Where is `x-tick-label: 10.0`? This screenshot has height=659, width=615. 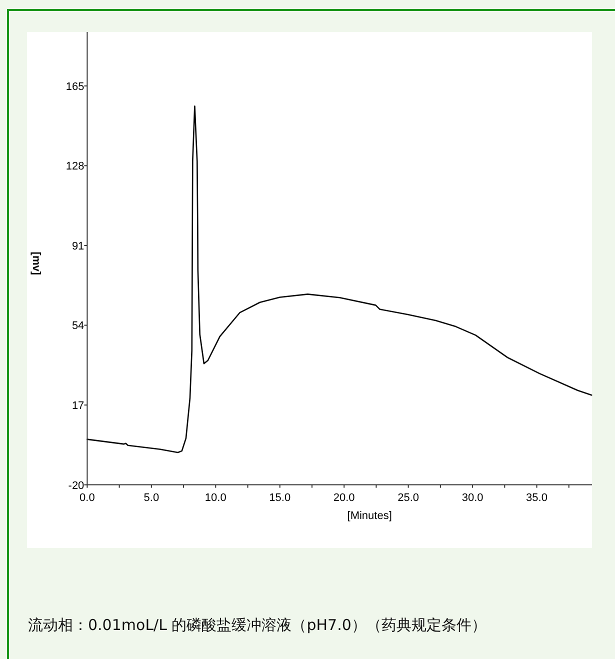
x-tick-label: 10.0 is located at coordinates (215, 498).